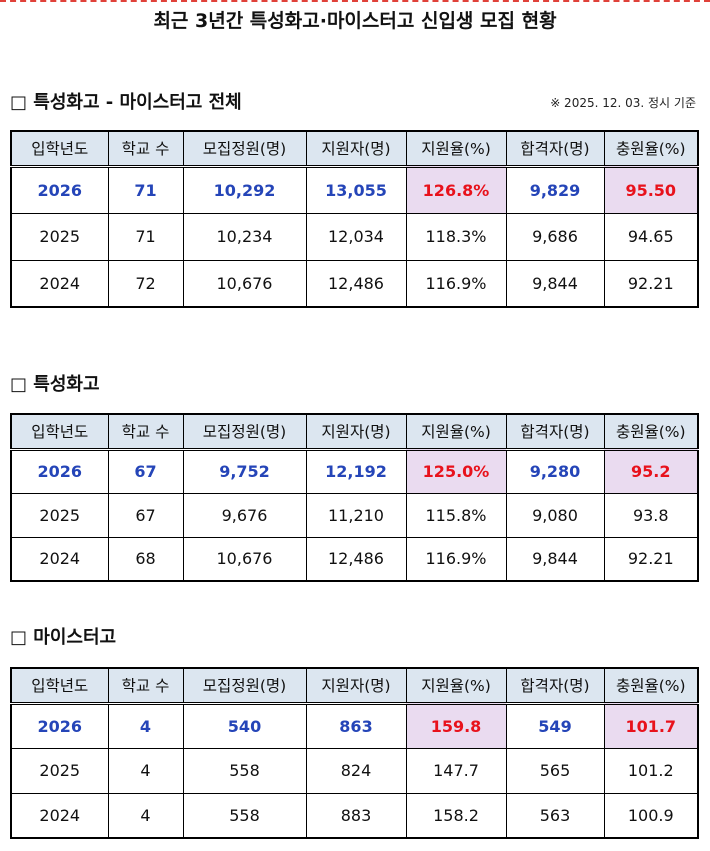  I want to click on table-cell: 549, so click(555, 725).